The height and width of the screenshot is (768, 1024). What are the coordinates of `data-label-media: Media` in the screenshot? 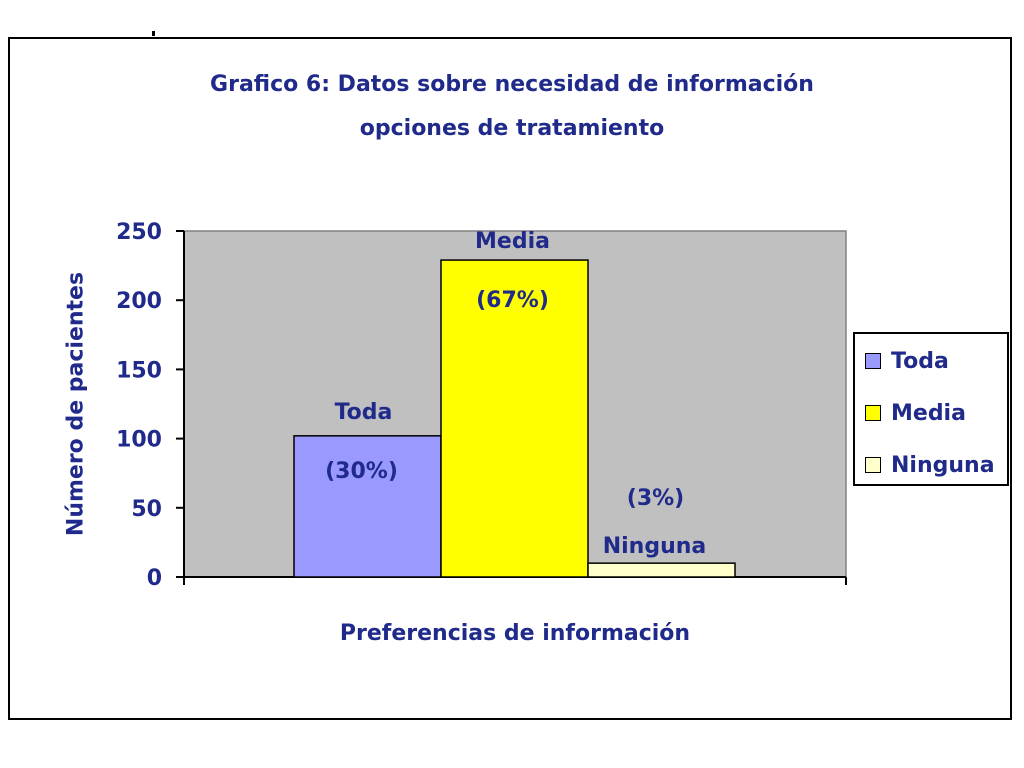 It's located at (512, 241).